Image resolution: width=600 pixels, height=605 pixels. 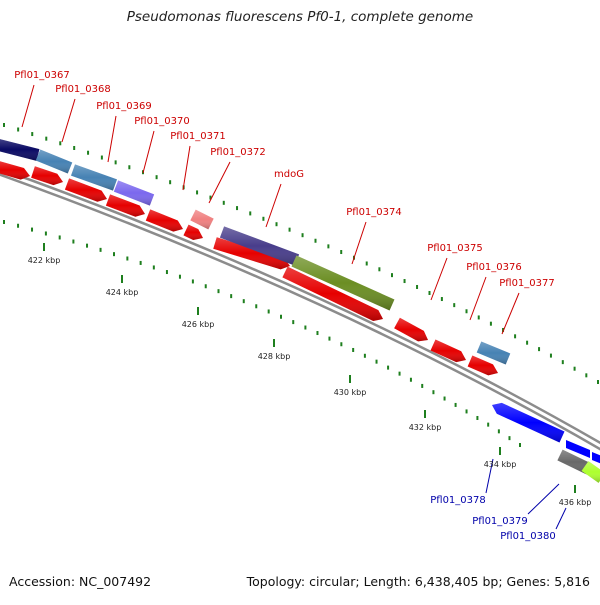 I want to click on accession-text: Accession: NC_007492, so click(x=80, y=581).